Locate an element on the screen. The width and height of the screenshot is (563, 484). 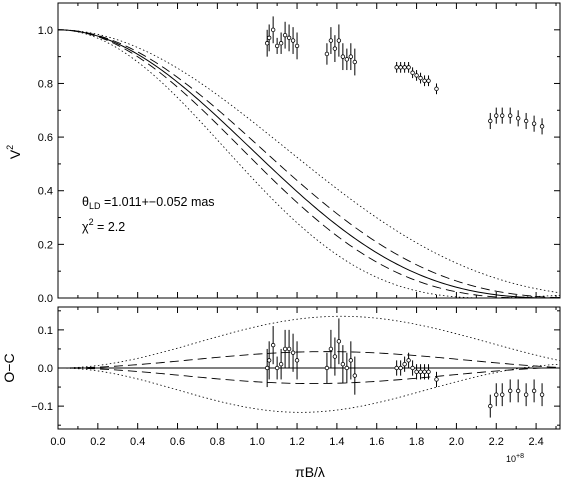
x-tick-label: 1.2 is located at coordinates (296, 442).